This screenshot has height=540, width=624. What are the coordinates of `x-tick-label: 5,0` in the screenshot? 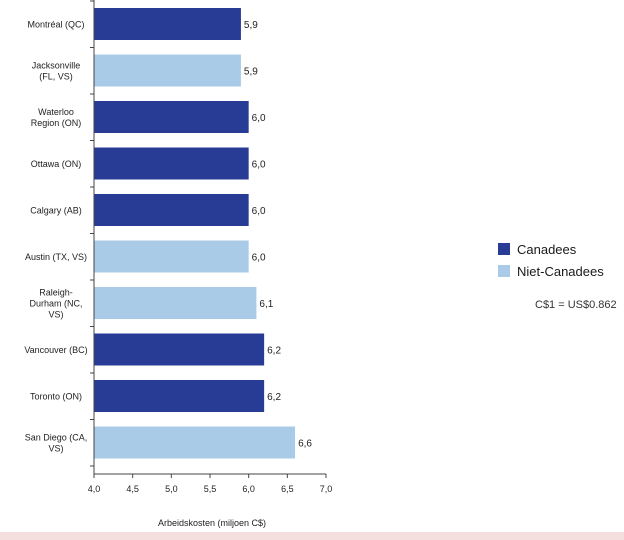 It's located at (171, 489).